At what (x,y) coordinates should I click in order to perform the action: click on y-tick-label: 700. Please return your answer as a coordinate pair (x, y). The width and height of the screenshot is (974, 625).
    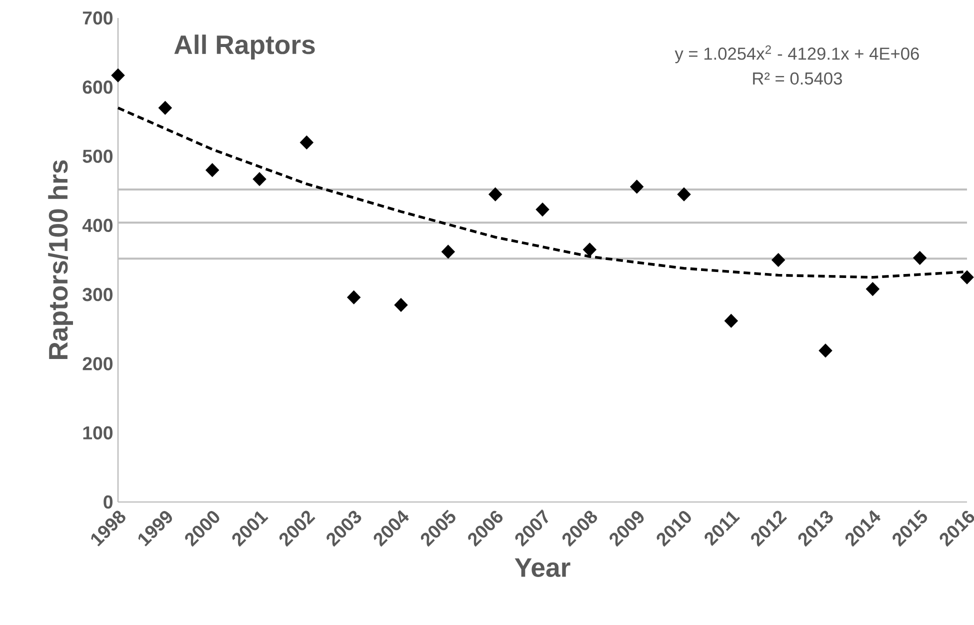
    Looking at the image, I should click on (97, 18).